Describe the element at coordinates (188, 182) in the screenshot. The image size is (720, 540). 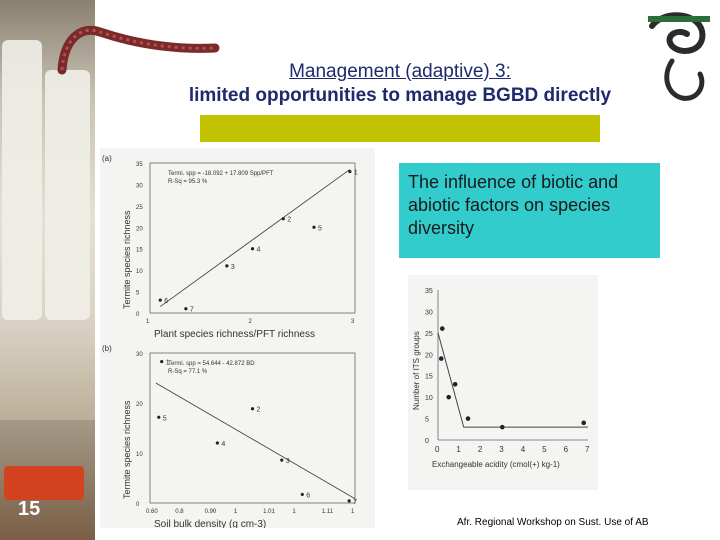
I see `regression-annotation: R-Sq = 95.3 %` at that location.